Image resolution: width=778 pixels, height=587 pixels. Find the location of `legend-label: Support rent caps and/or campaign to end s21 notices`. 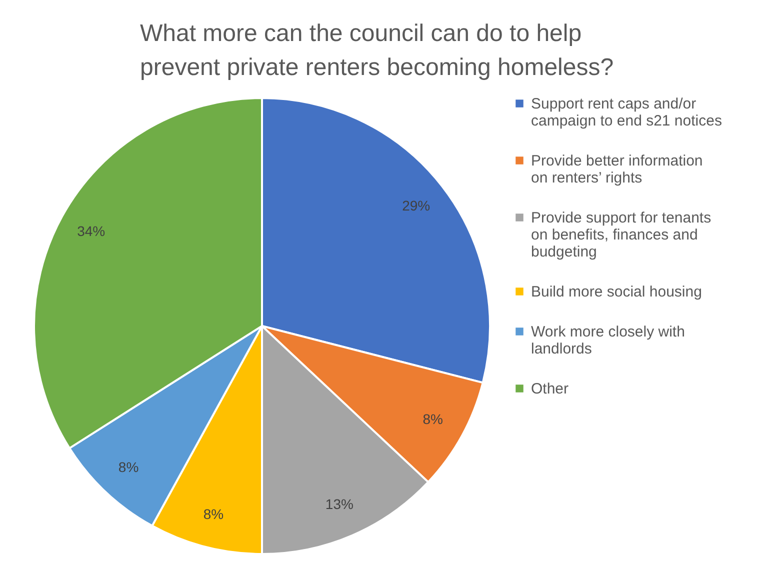

legend-label: Support rent caps and/or campaign to end s21 notices is located at coordinates (626, 113).